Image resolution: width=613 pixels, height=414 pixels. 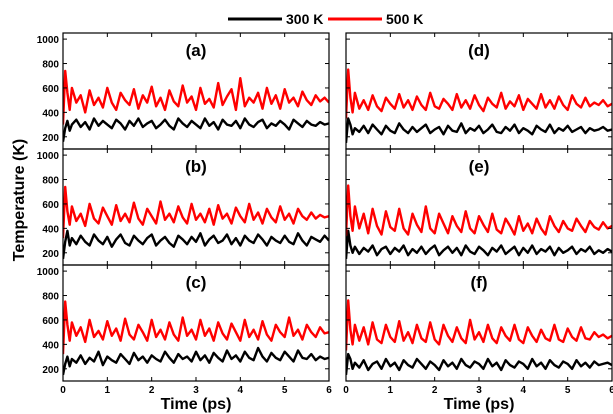 What do you see at coordinates (196, 404) in the screenshot?
I see `x-axis-title-left: Time (ps)` at bounding box center [196, 404].